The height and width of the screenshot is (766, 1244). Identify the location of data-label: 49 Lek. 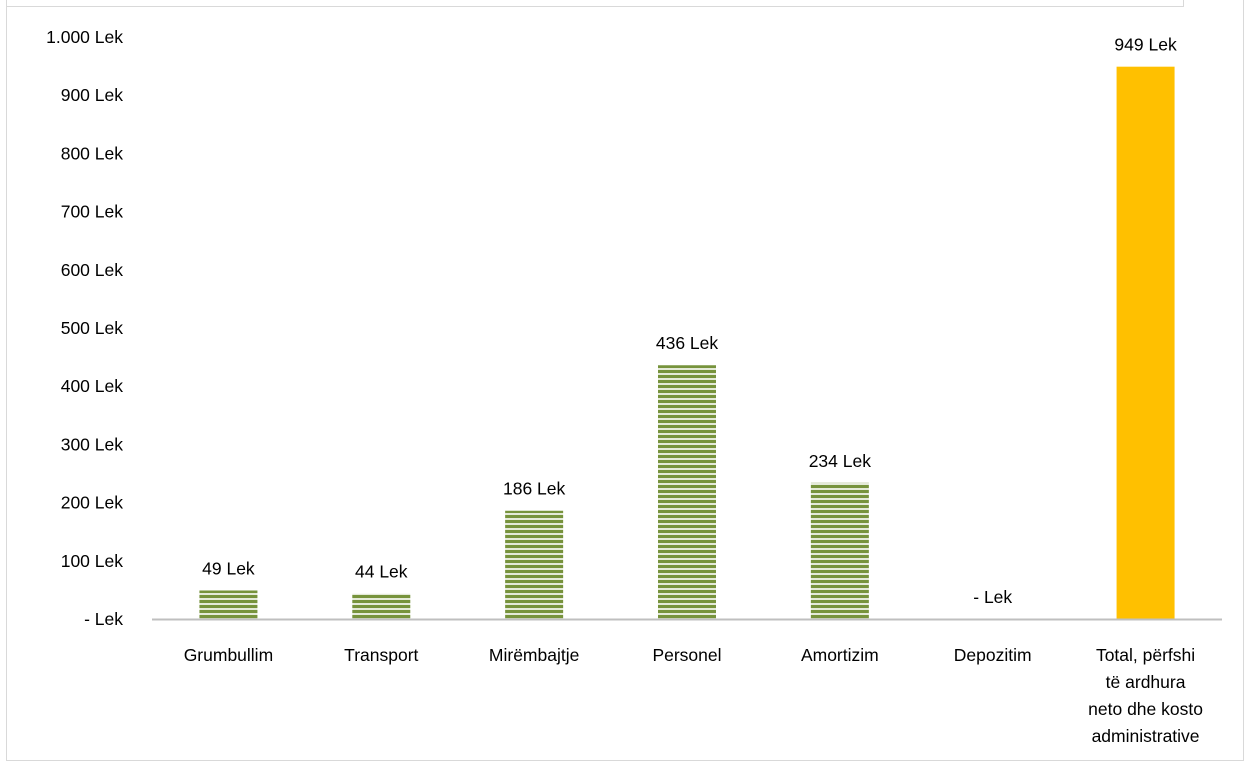
(228, 568).